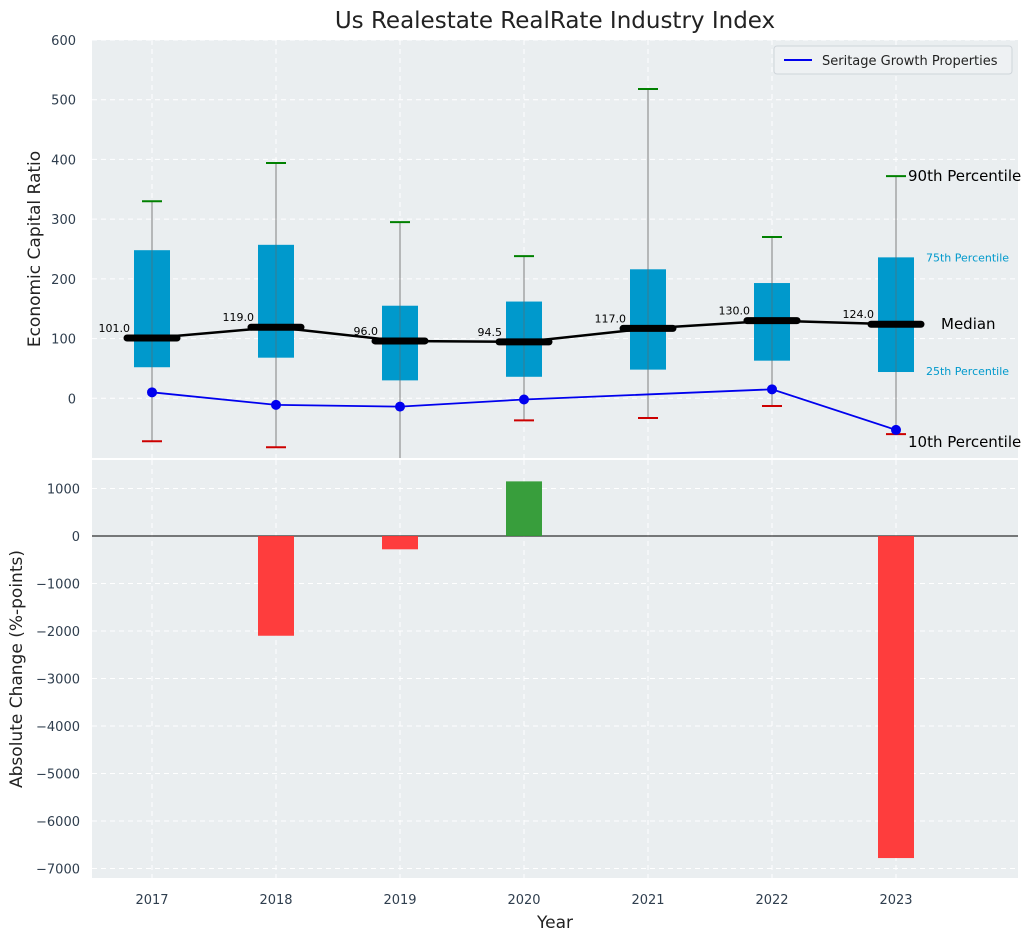 This screenshot has width=1030, height=940. What do you see at coordinates (490, 332) in the screenshot?
I see `median-value-label: 94.5` at bounding box center [490, 332].